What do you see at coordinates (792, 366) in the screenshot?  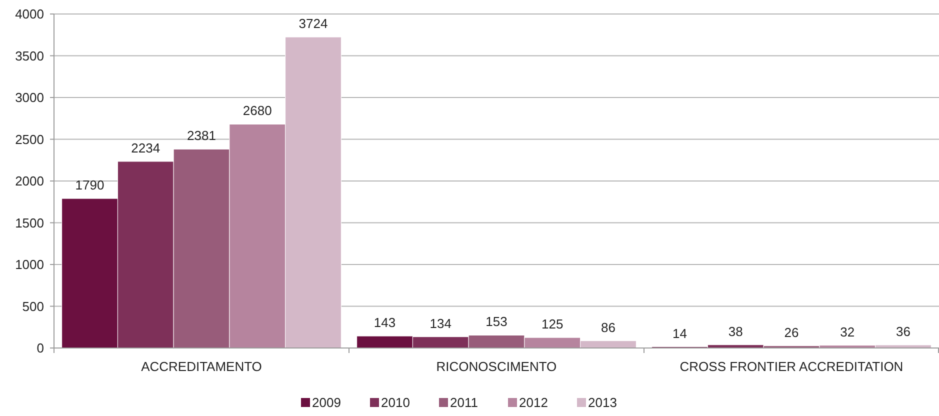 I see `x-tick-label: CROSS FRONTIER ACCREDITATION` at bounding box center [792, 366].